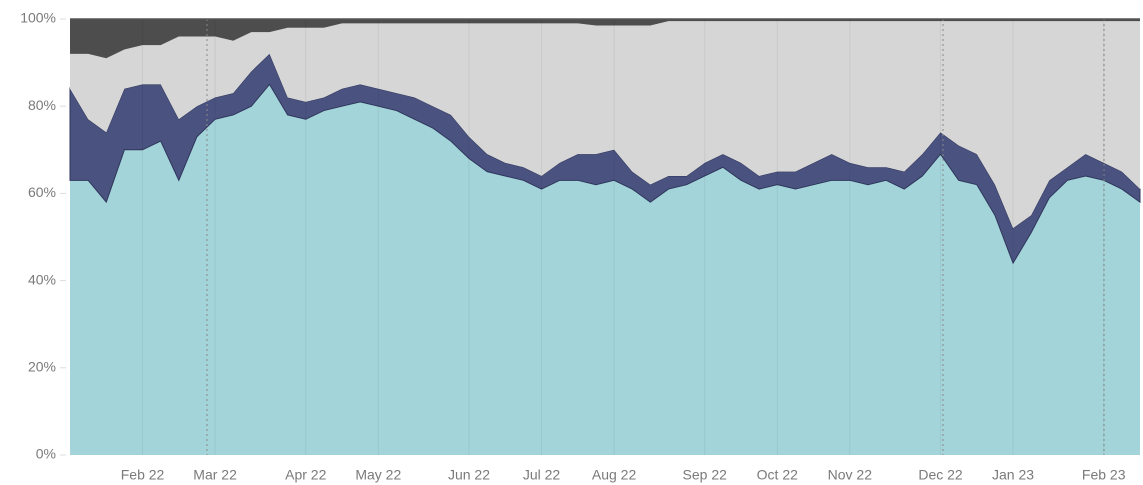  Describe the element at coordinates (46, 454) in the screenshot. I see `y-tick-label: 0%` at that location.